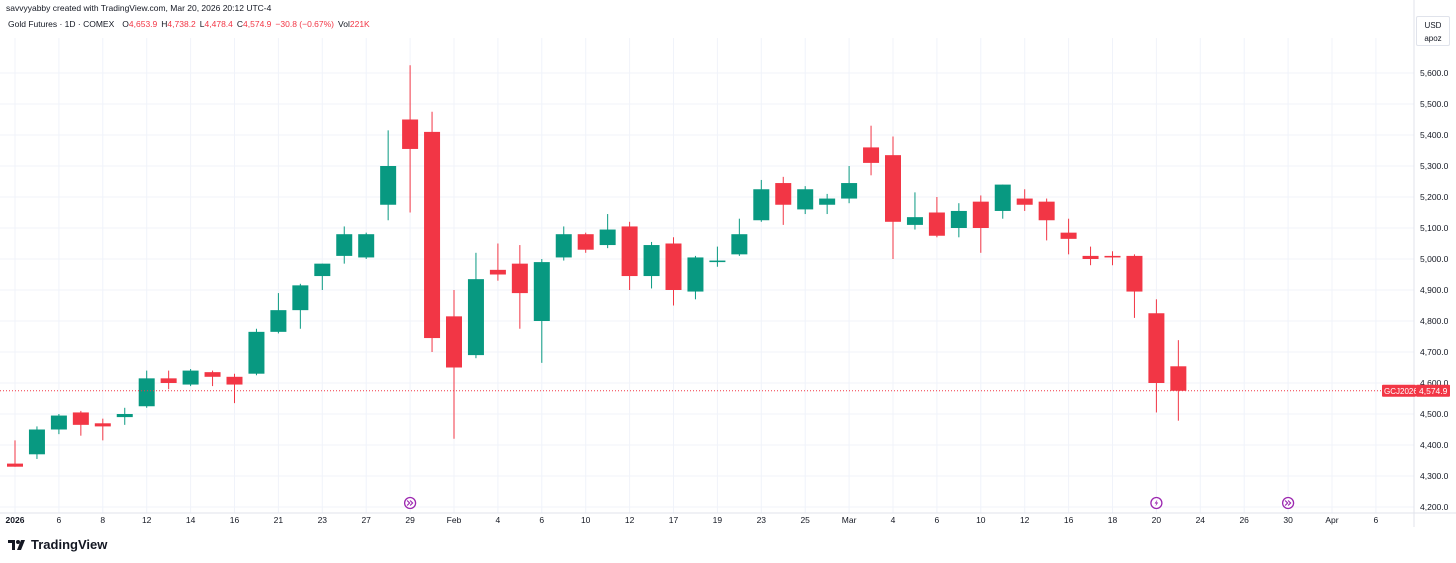 Image resolution: width=1456 pixels, height=563 pixels. What do you see at coordinates (1288, 520) in the screenshot?
I see `time-tick-label: 30` at bounding box center [1288, 520].